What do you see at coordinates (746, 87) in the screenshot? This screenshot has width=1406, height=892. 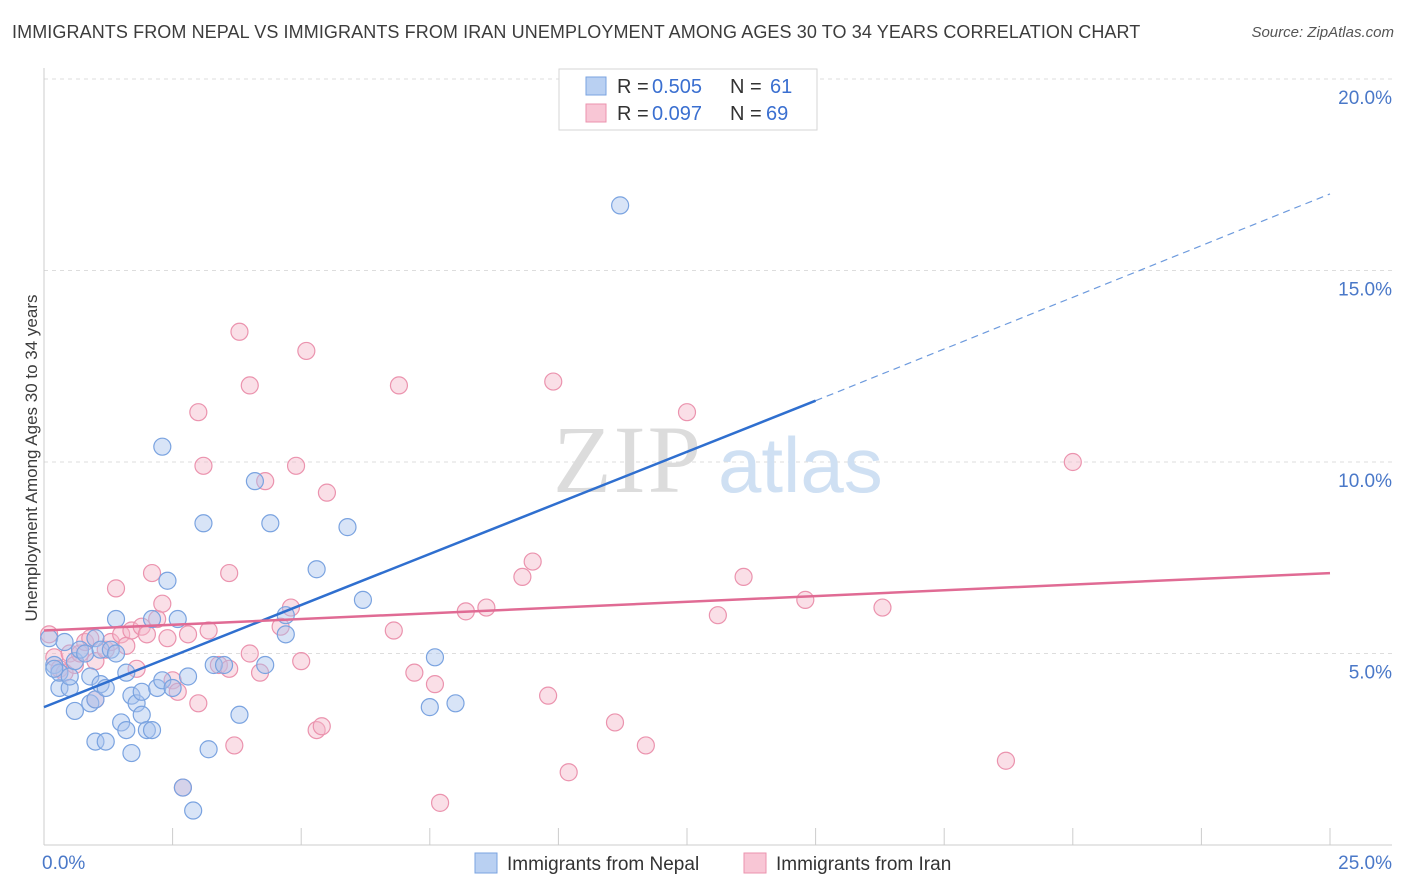 I see `legend-n-label-nepal: N =` at bounding box center [746, 87].